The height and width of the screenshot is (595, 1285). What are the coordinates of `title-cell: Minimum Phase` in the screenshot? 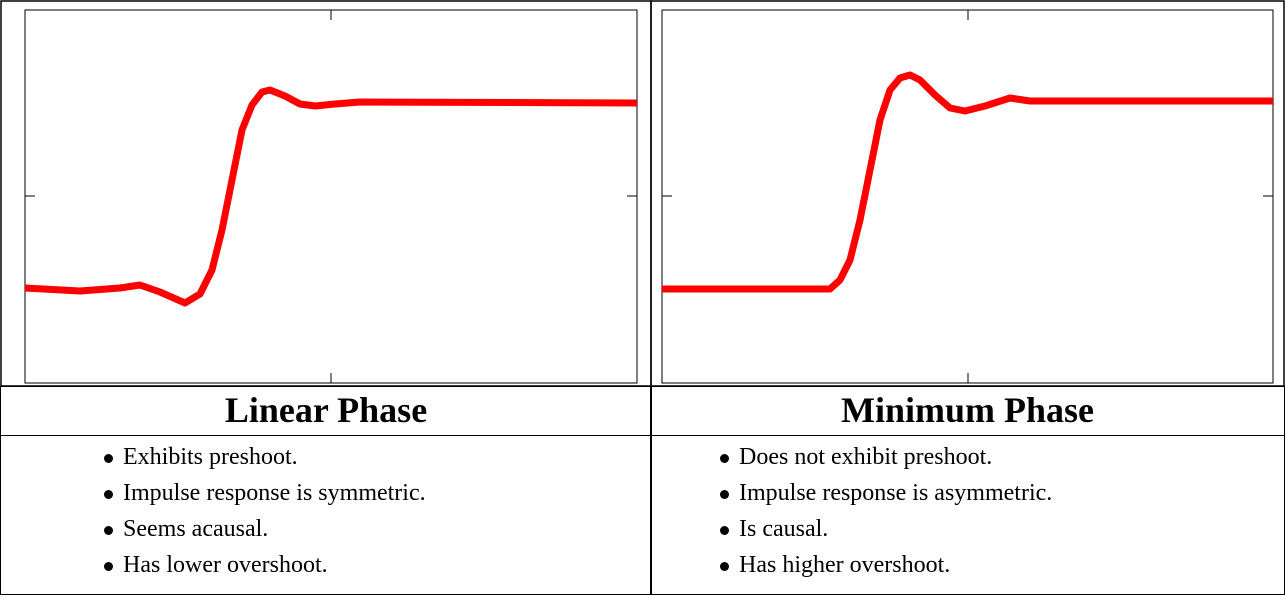 It's located at (967, 411).